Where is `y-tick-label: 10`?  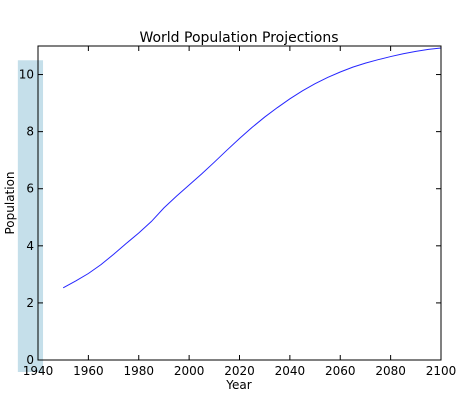 y-tick-label: 10 is located at coordinates (26, 75).